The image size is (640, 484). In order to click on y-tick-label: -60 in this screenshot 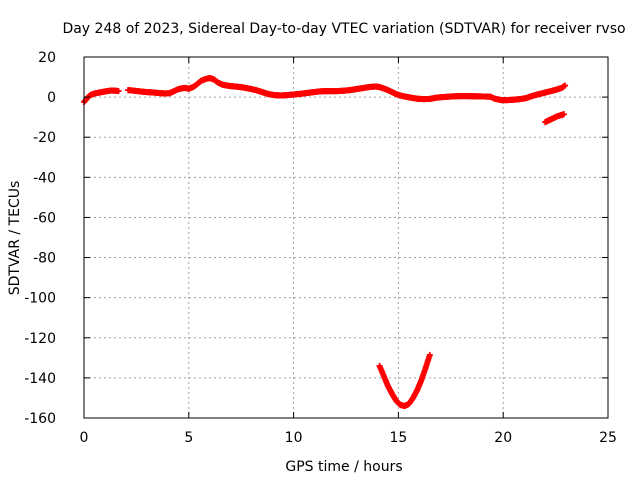, I will do `click(44, 218)`.